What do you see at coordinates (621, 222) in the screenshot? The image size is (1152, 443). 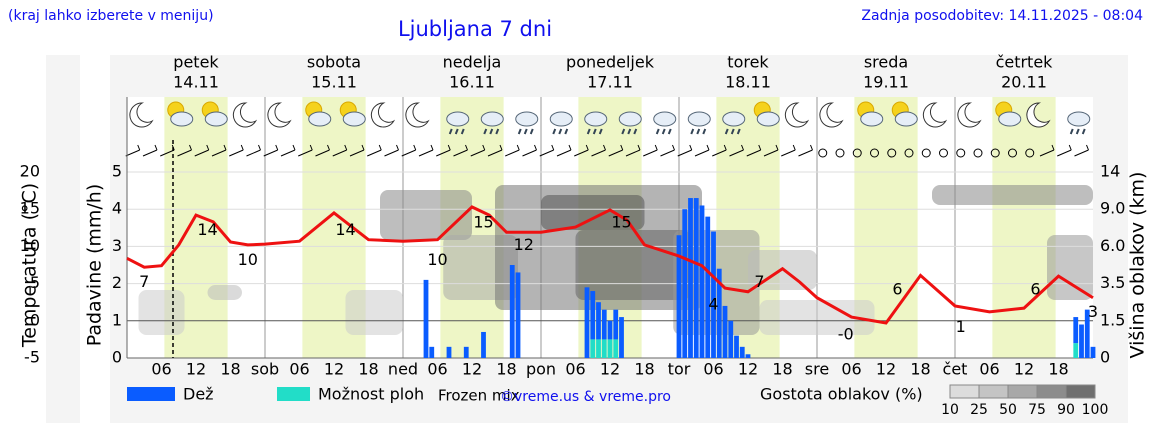 I see `temp-extreme-label: 15` at bounding box center [621, 222].